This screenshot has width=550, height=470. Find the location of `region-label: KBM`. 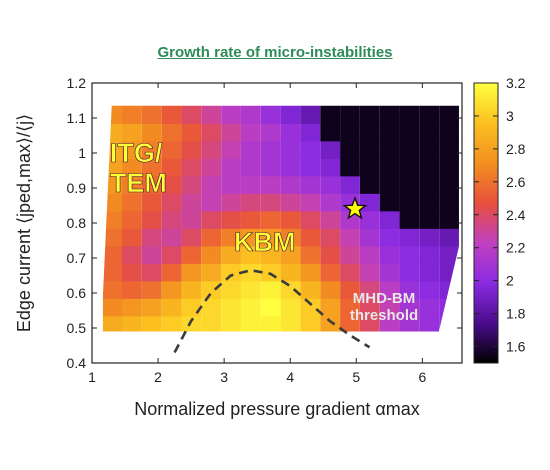

region-label: KBM is located at coordinates (265, 242).